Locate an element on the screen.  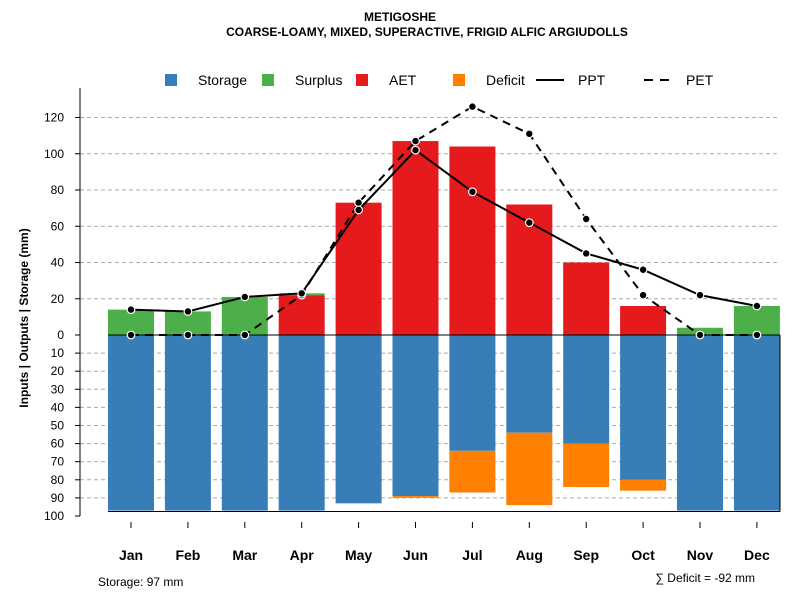
ppt-point-aug is located at coordinates (529, 223).